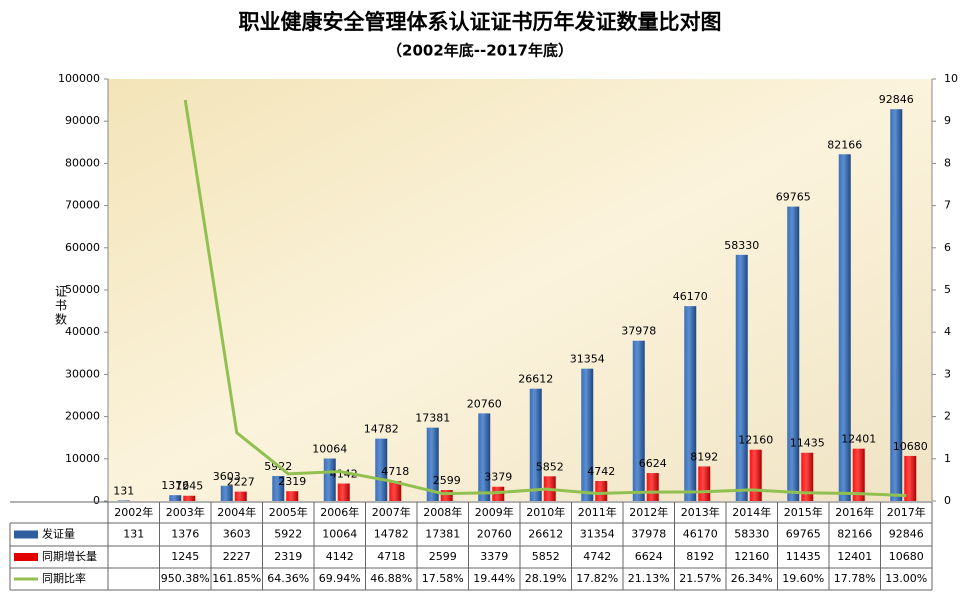 Image resolution: width=968 pixels, height=610 pixels. What do you see at coordinates (288, 556) in the screenshot?
I see `table-cell: 2319` at bounding box center [288, 556].